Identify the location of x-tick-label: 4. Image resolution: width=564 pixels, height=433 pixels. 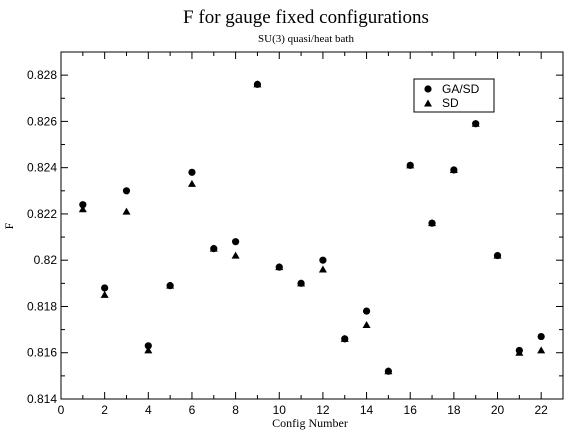
(148, 410).